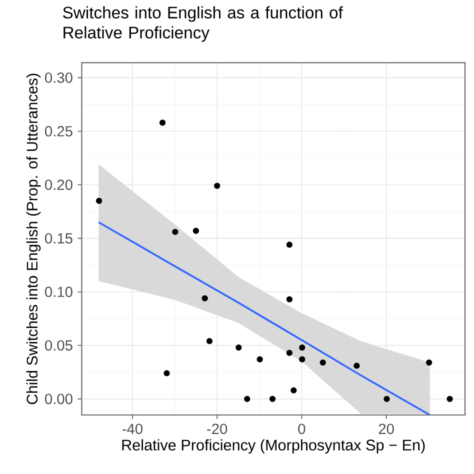  I want to click on y-tick-label: 0.25, so click(58, 131).